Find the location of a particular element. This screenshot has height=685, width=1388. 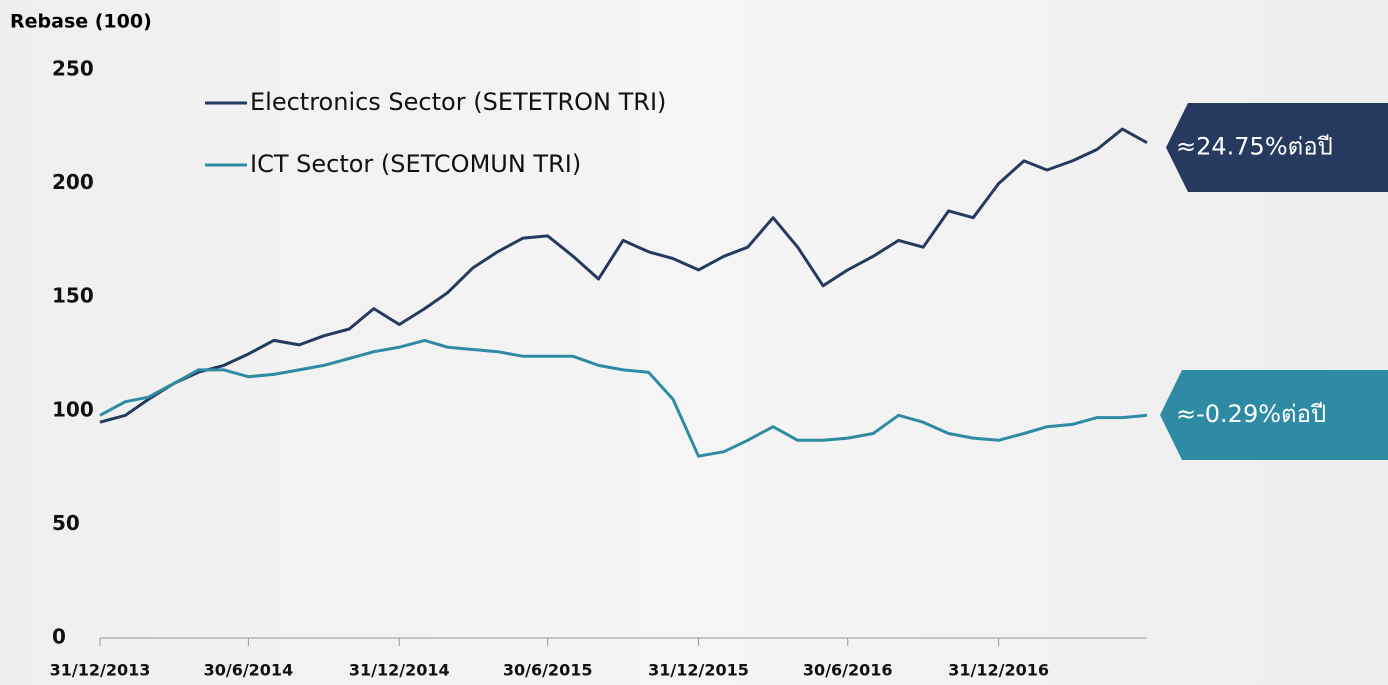

y-tick-label: 200 is located at coordinates (73, 182).